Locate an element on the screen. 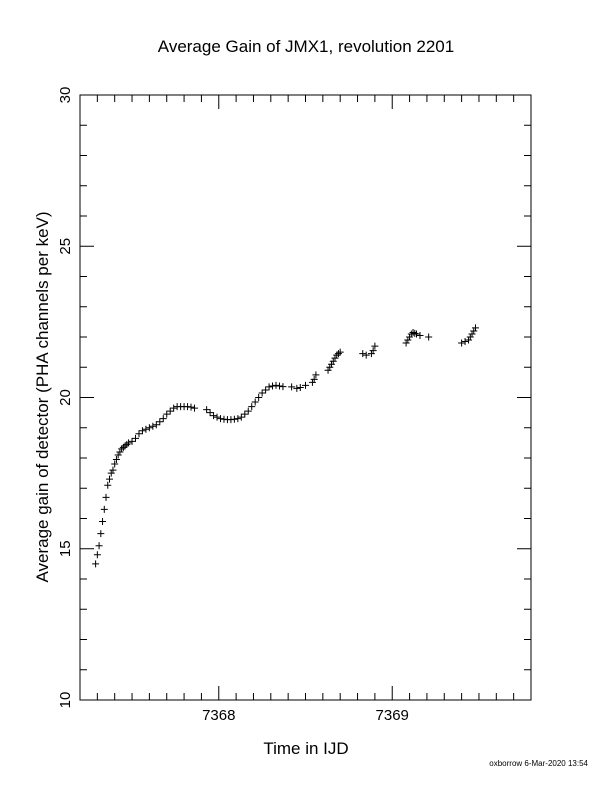 Image resolution: width=612 pixels, height=792 pixels. footer-stamp: oxborrow 6-Mar-2020 13:54 is located at coordinates (538, 763).